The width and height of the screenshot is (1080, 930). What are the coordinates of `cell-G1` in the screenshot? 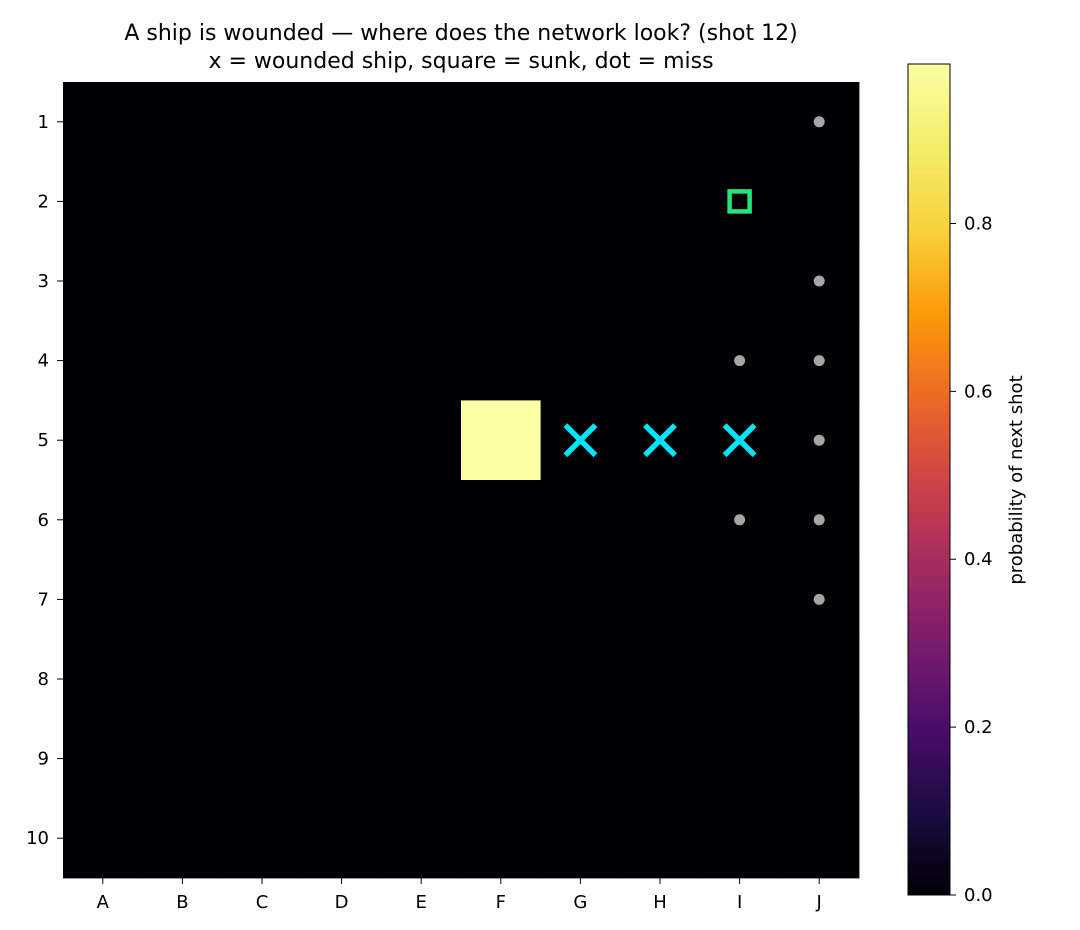 It's located at (580, 122).